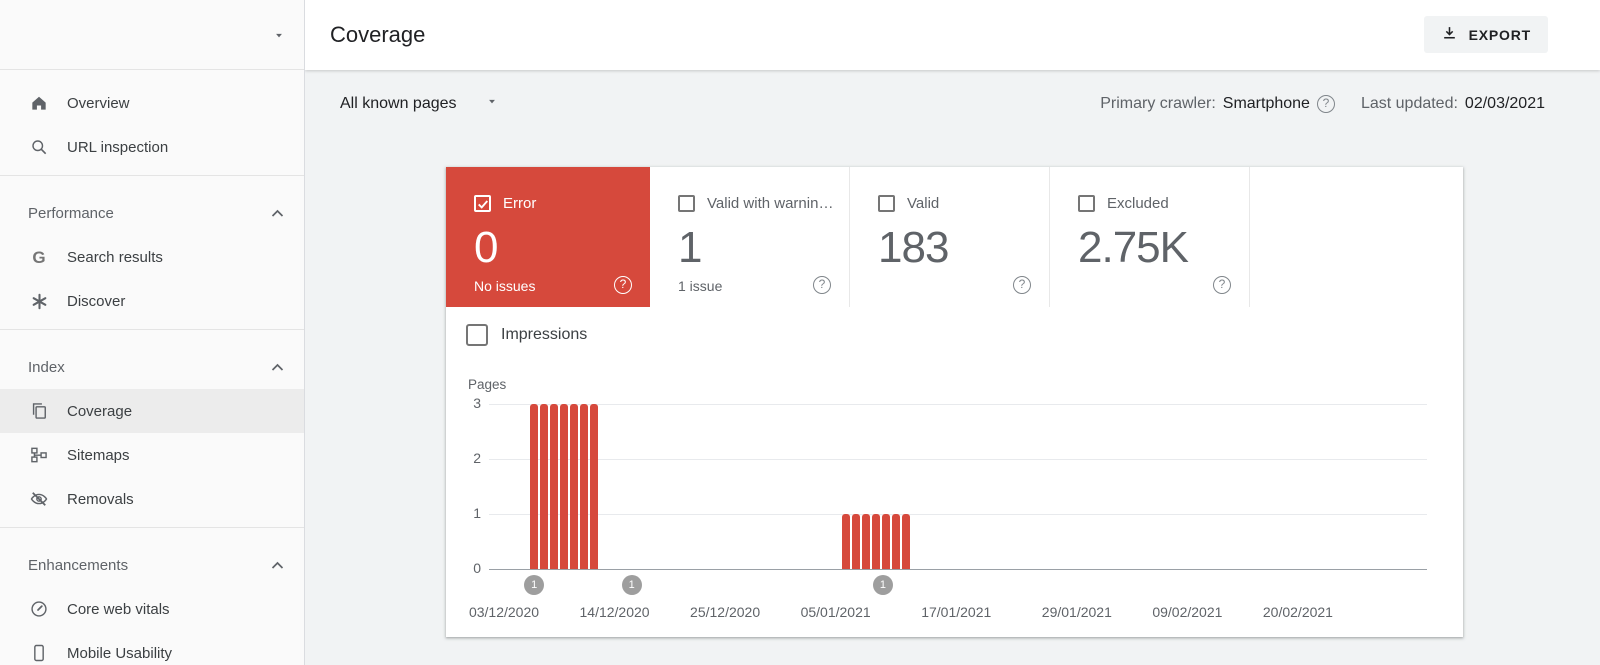  Describe the element at coordinates (1133, 247) in the screenshot. I see `status-card-value: 2.75K` at that location.